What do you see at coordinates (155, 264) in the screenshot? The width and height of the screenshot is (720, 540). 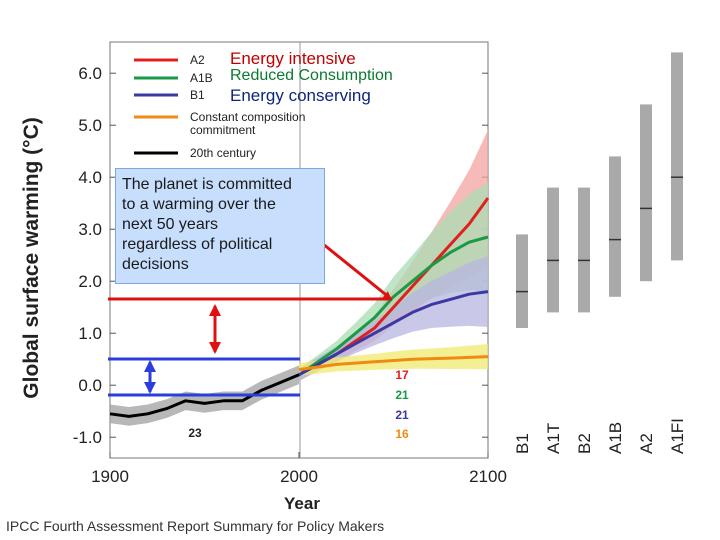 I see `callout-line: decisions` at bounding box center [155, 264].